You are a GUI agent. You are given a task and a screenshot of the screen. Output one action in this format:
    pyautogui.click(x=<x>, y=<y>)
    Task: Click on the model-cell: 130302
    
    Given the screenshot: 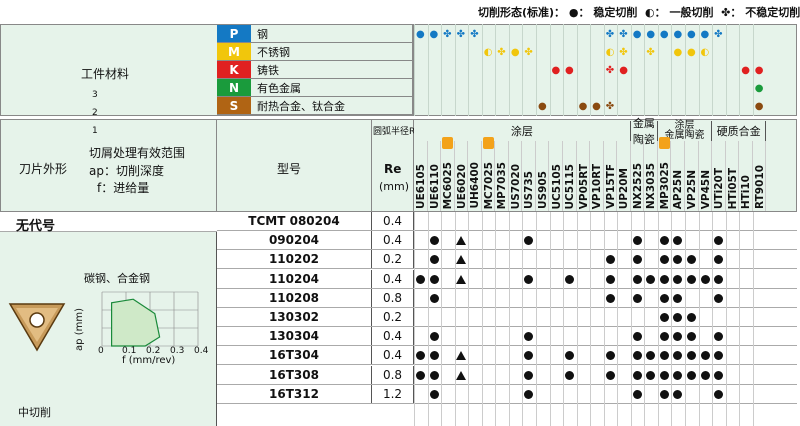 What is the action you would take?
    pyautogui.click(x=294, y=317)
    